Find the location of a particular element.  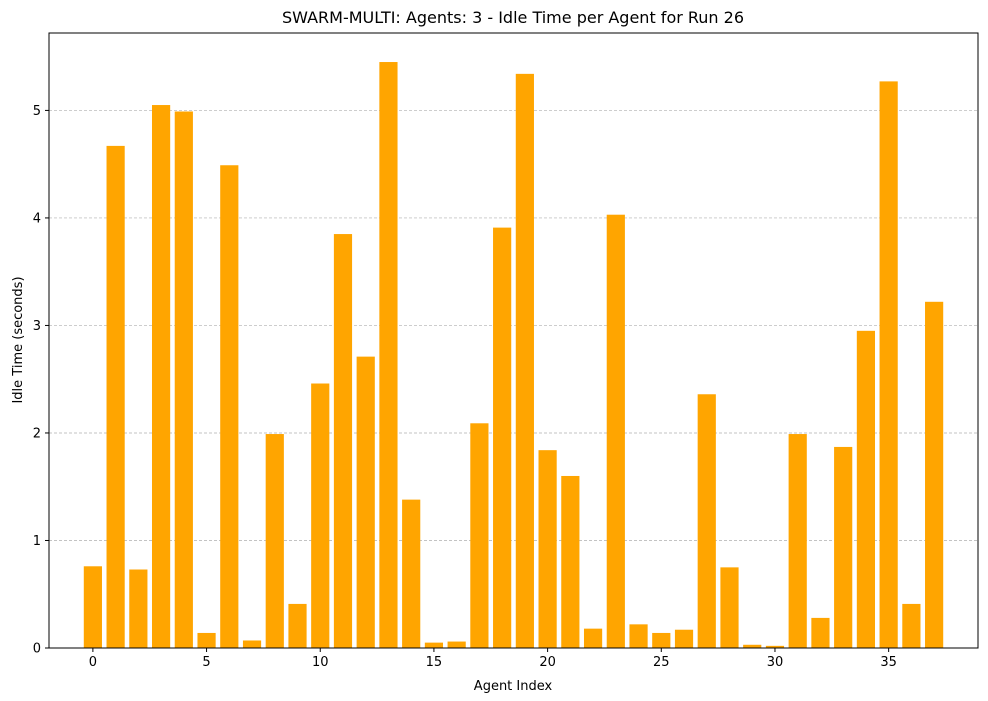

x-tick-label: 25 is located at coordinates (661, 662).